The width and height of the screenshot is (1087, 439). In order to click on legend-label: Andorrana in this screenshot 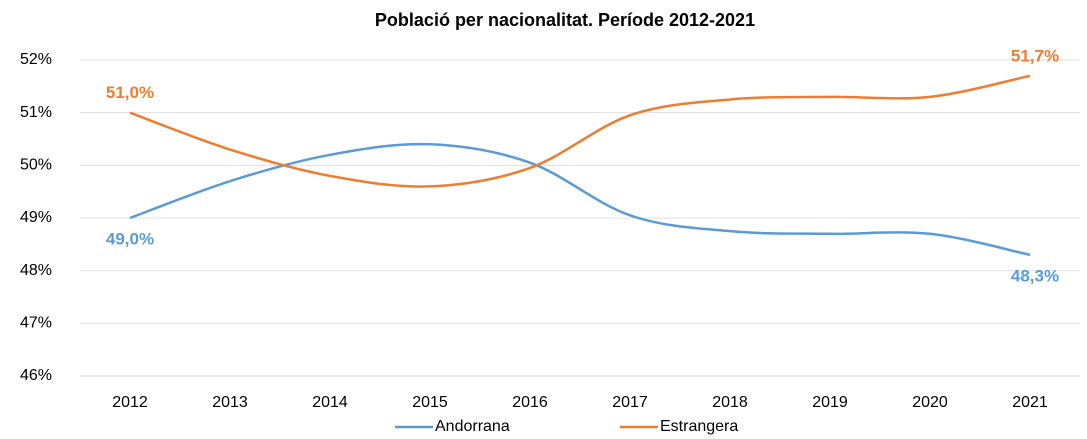, I will do `click(472, 426)`.